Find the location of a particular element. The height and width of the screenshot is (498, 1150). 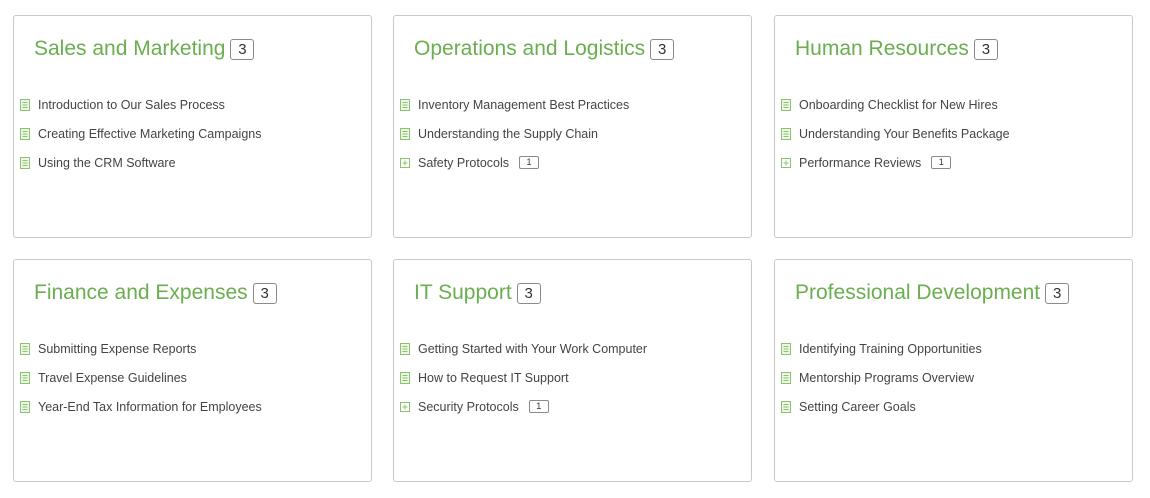

article-label: Travel Expense Guidelines is located at coordinates (112, 377).